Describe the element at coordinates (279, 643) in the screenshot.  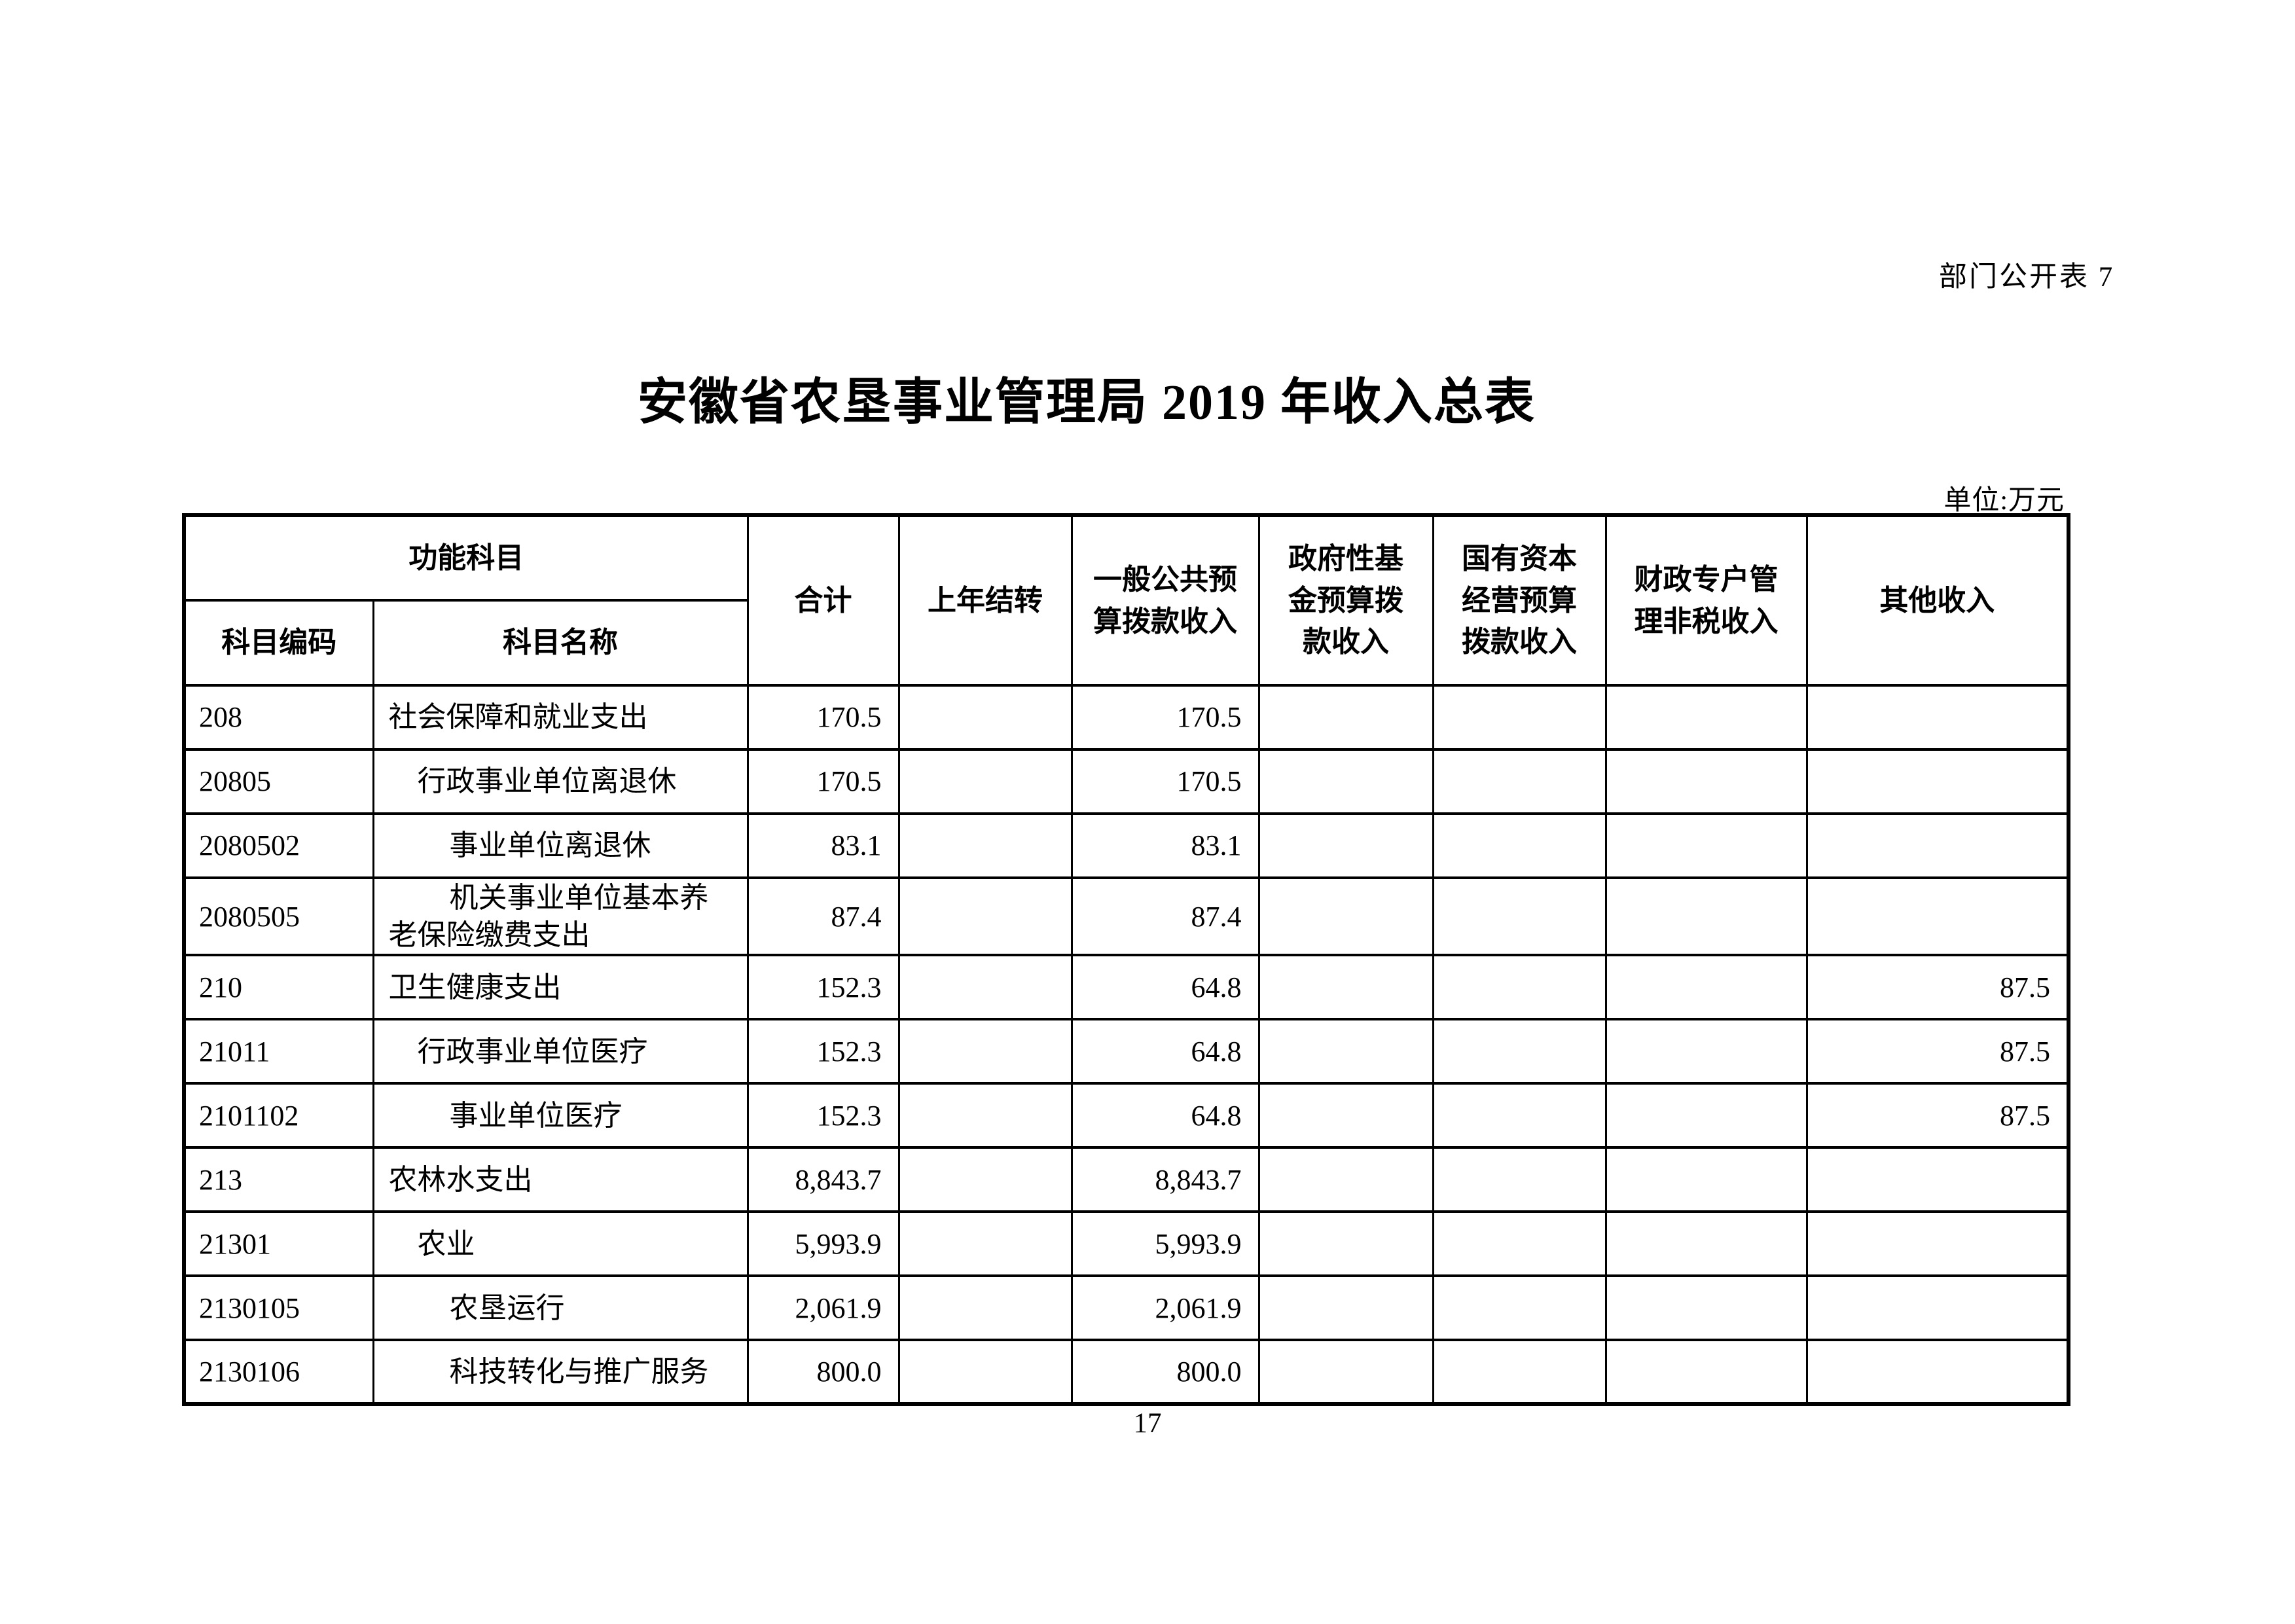
I see `header-subject-code: 科目编码` at that location.